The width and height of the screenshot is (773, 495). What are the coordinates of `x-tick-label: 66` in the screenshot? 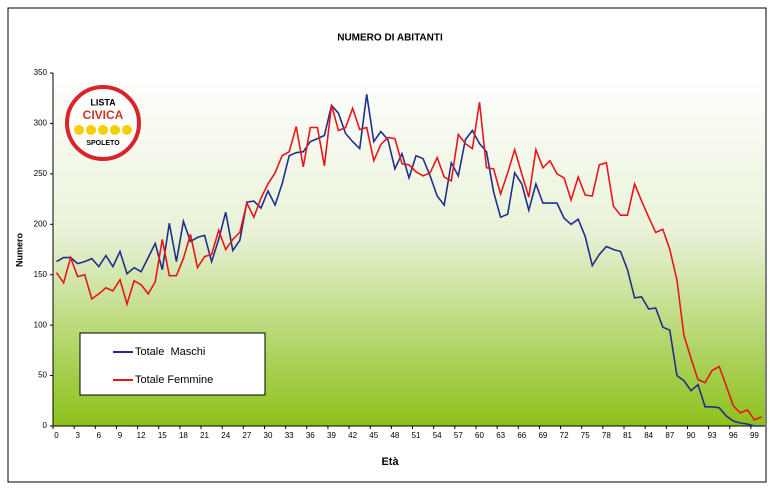 It's located at (521, 435).